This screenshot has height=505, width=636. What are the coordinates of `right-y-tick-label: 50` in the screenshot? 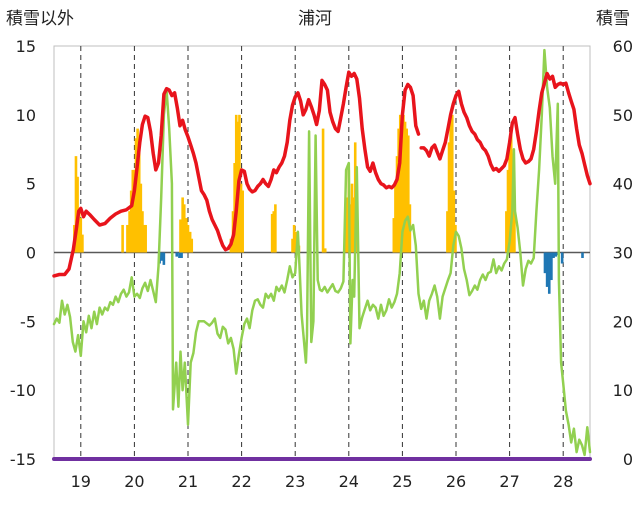 It's located at (623, 115).